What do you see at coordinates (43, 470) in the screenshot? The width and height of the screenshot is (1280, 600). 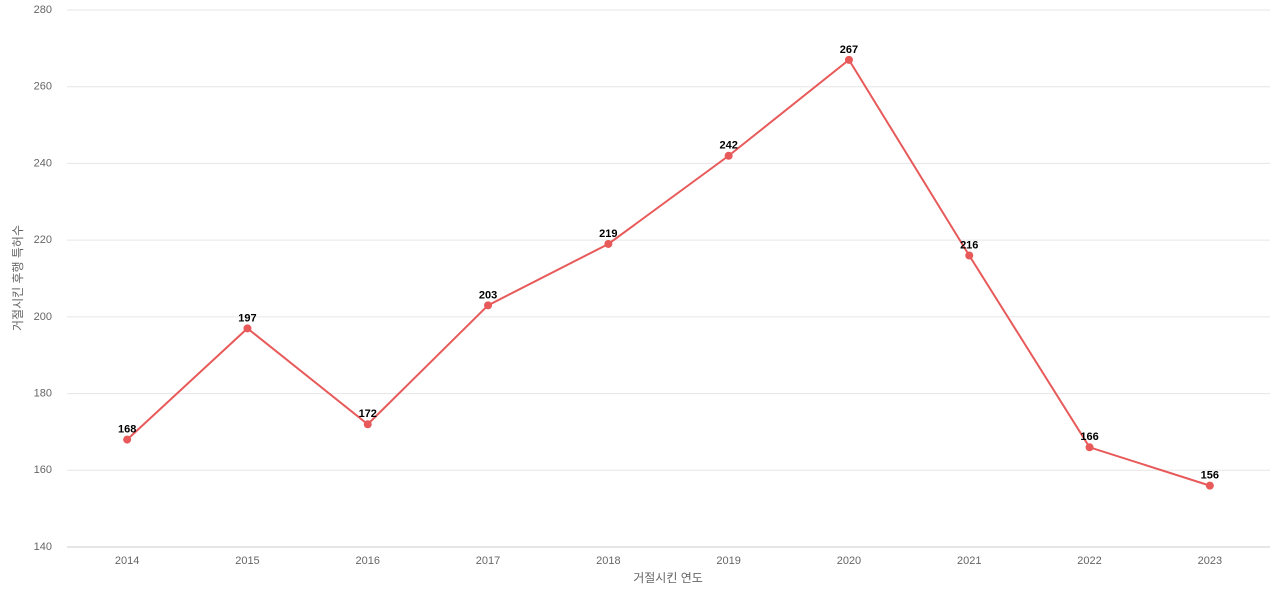 I see `y-tick-label: 160` at bounding box center [43, 470].